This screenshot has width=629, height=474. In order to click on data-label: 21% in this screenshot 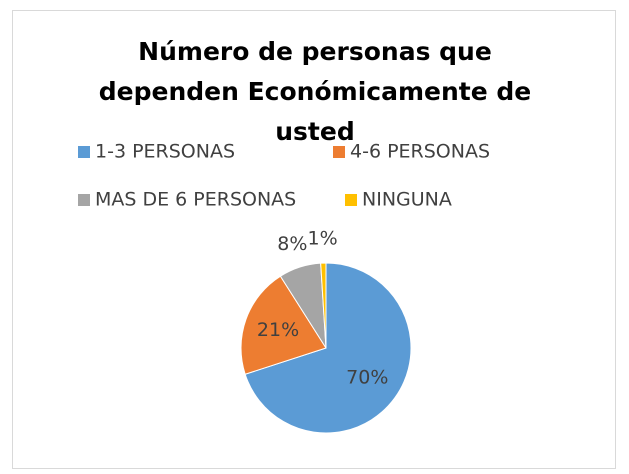, I will do `click(278, 330)`.